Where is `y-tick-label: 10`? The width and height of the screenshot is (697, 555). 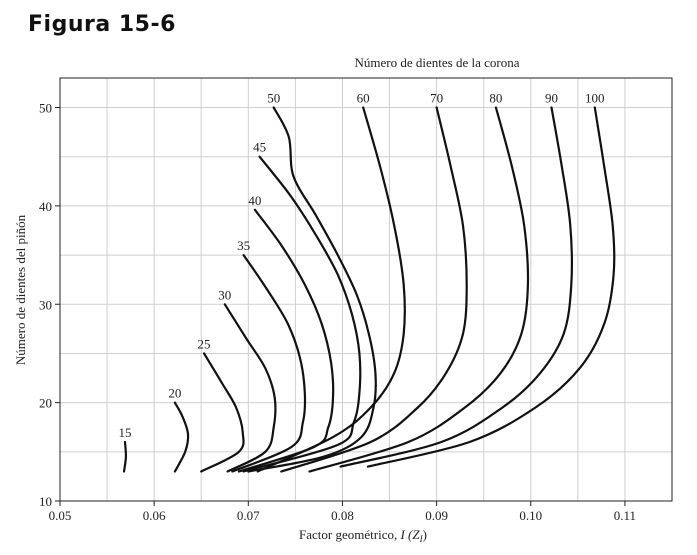 y-tick-label: 10 is located at coordinates (45, 501).